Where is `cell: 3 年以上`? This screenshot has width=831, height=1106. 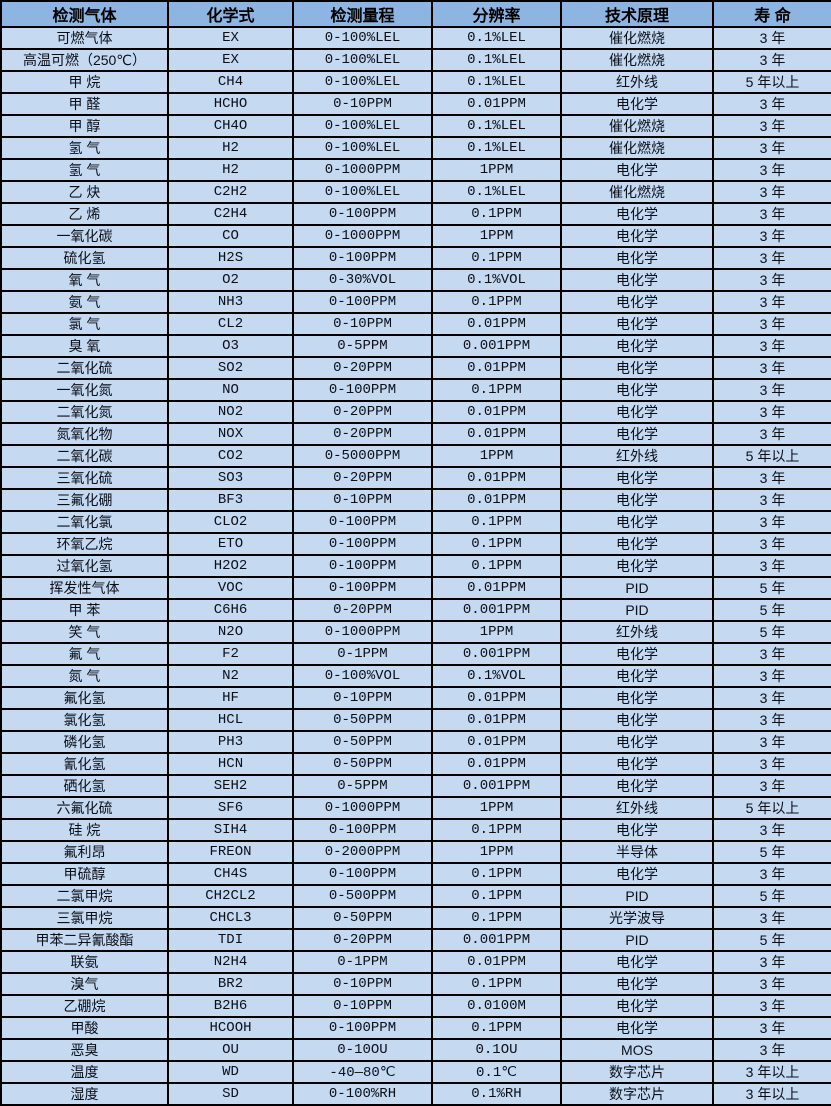 cell: 3 年以上 is located at coordinates (771, 1072).